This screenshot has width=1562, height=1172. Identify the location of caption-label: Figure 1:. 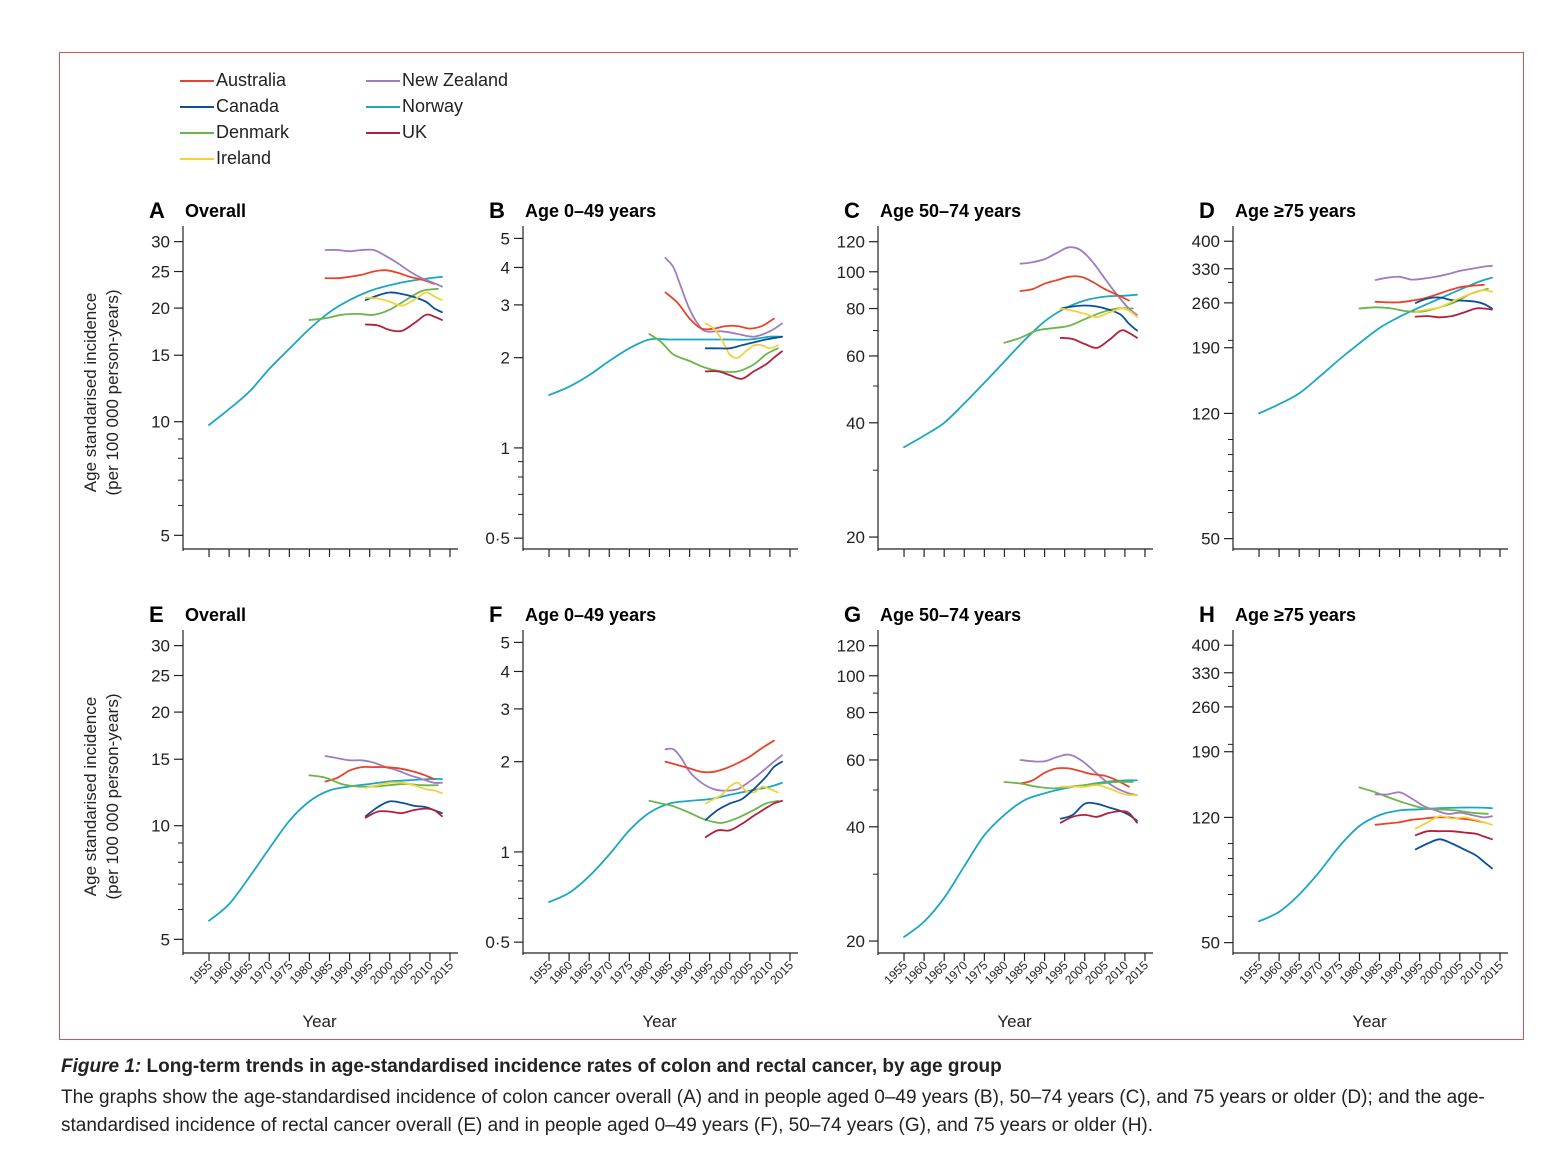
(101, 1066).